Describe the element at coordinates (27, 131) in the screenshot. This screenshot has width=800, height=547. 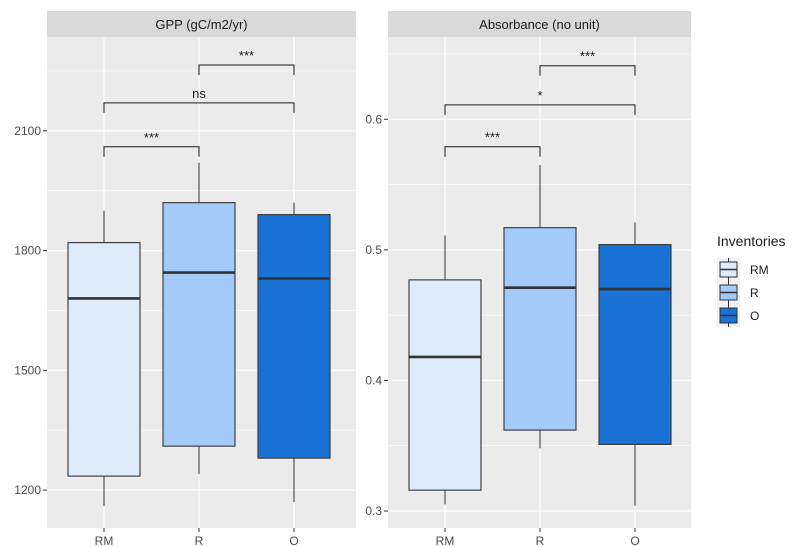
I see `y-tick-label: 2100` at that location.